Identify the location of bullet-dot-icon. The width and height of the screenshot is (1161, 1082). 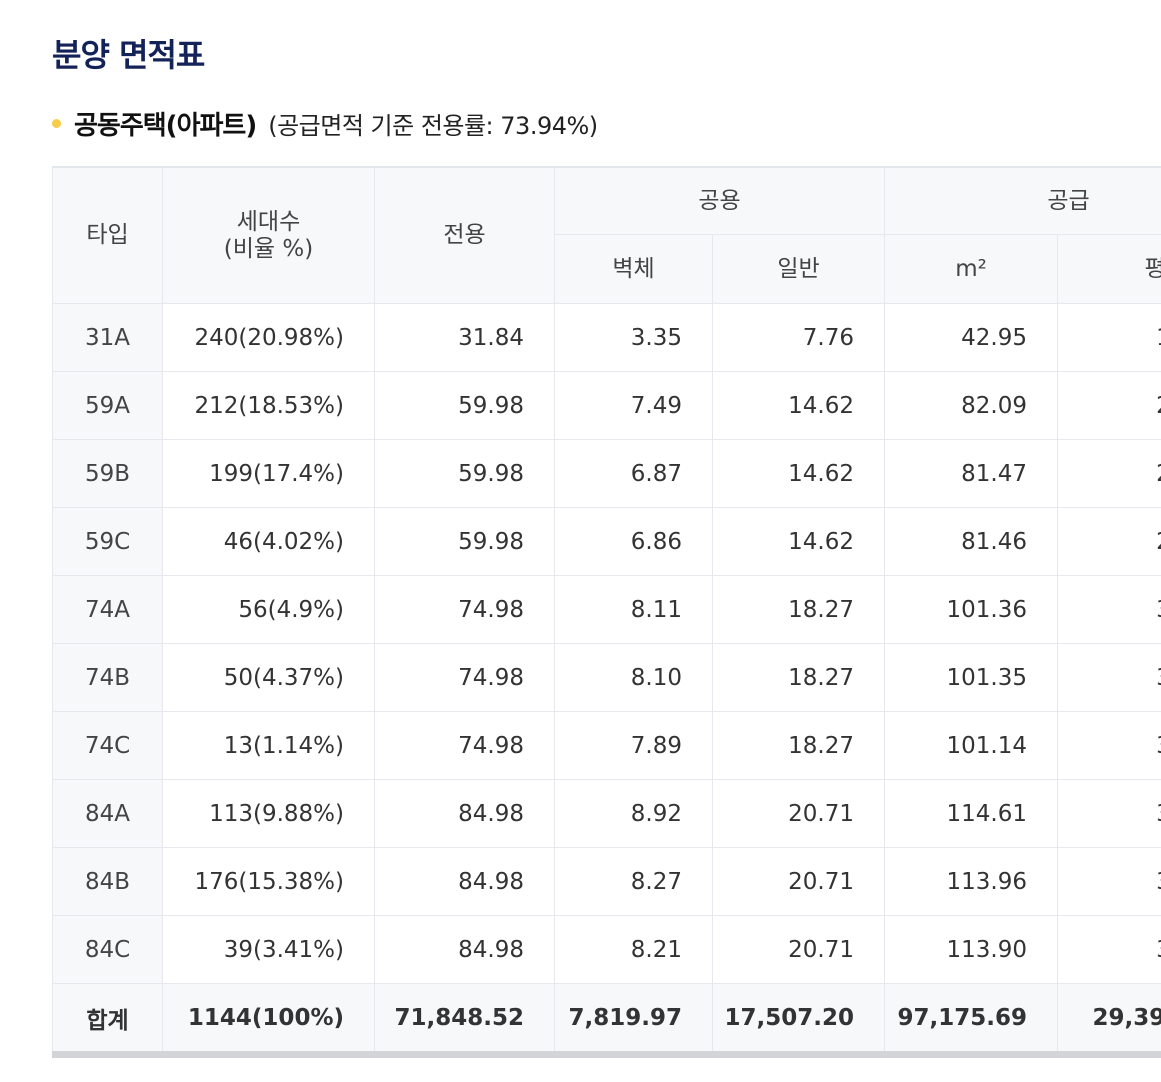
(56, 123).